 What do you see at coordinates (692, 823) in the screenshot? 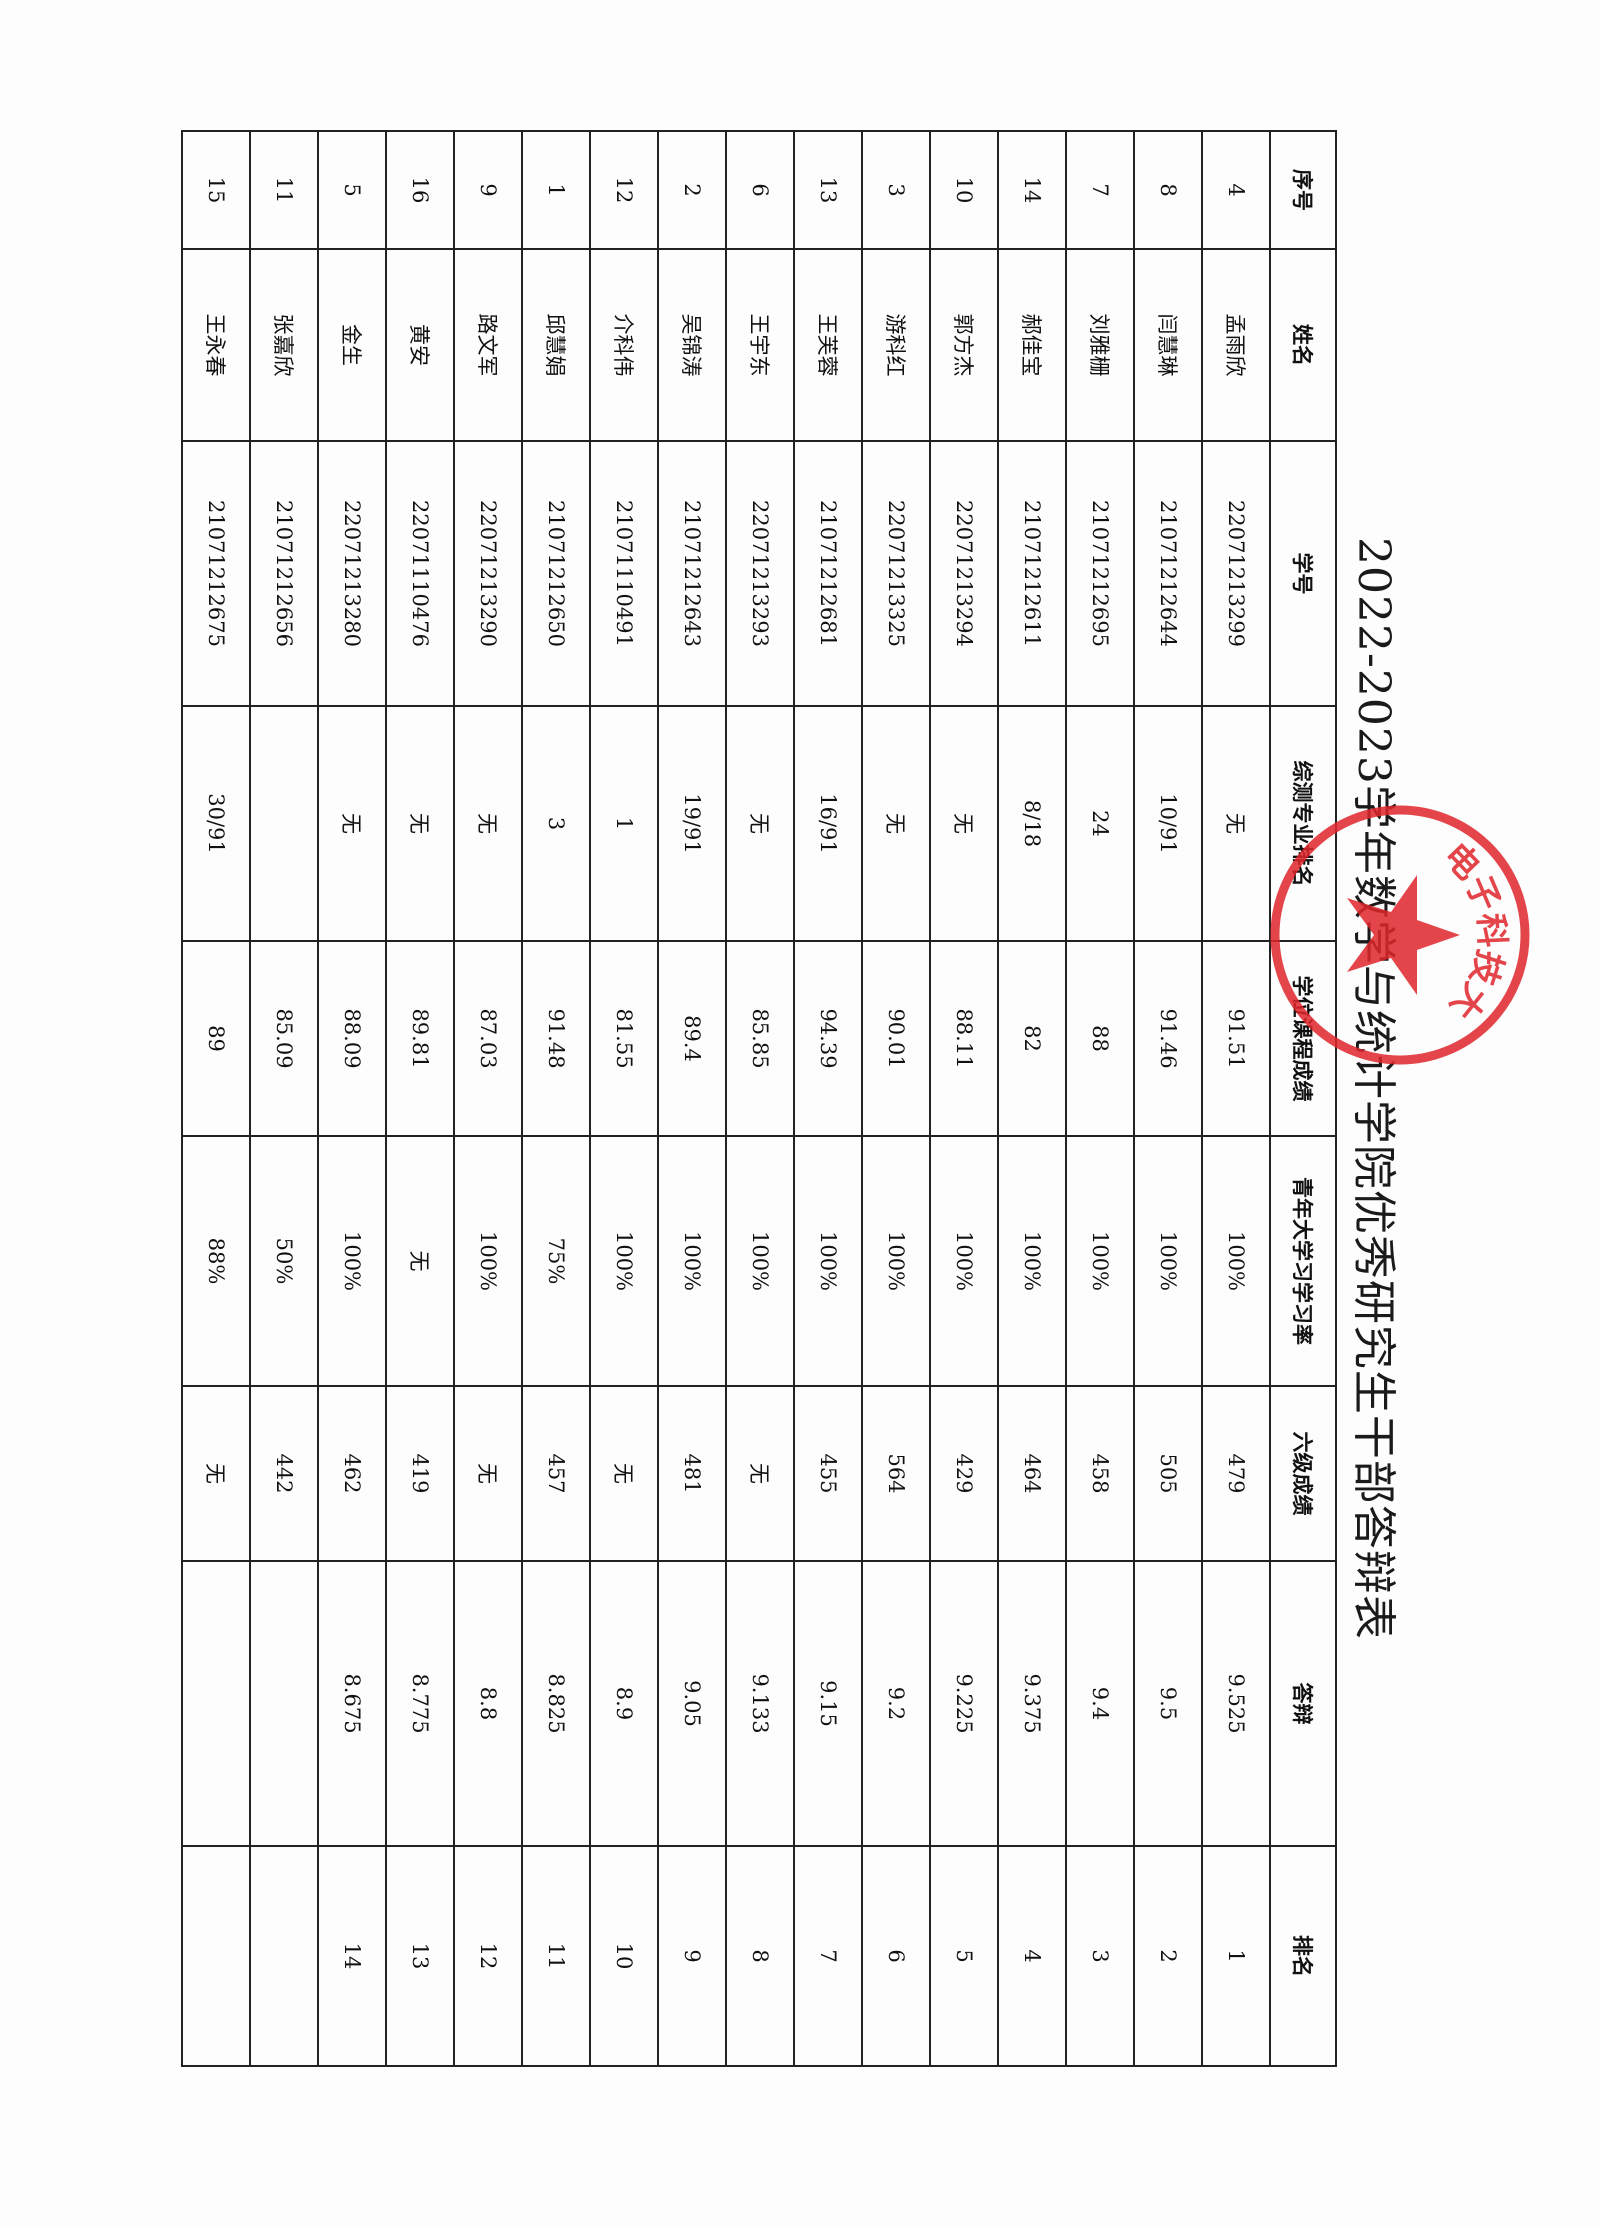
I see `cell-comprehensive-rank: 19/91` at bounding box center [692, 823].